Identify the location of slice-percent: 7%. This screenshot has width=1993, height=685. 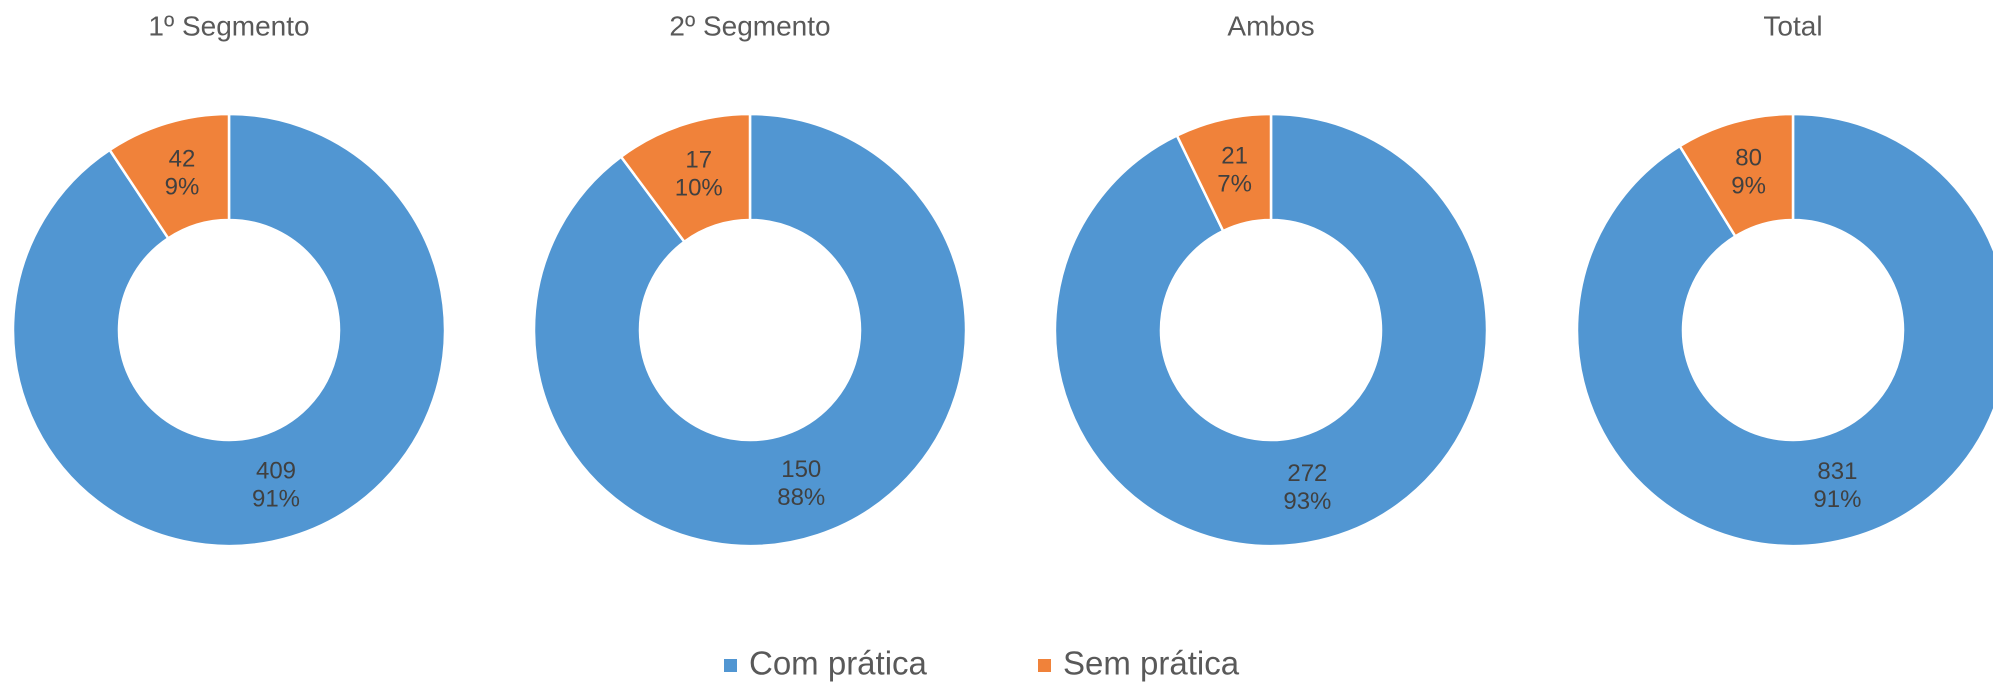
(1234, 183).